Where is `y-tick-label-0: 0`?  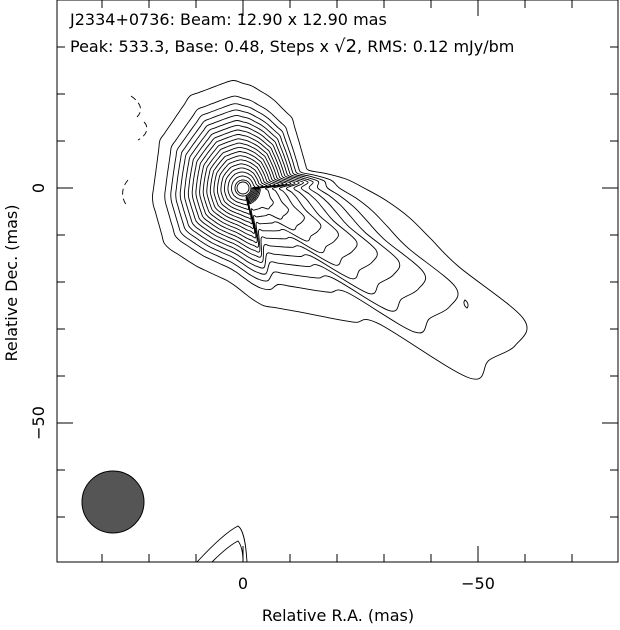
y-tick-label-0: 0 is located at coordinates (38, 188).